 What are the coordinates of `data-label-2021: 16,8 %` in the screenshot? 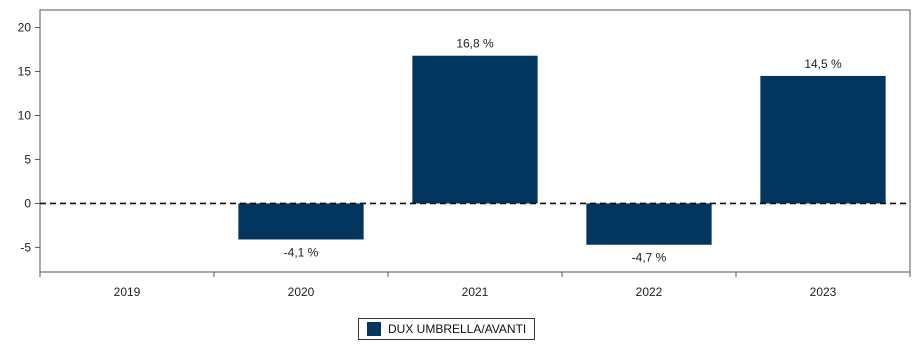 It's located at (475, 44).